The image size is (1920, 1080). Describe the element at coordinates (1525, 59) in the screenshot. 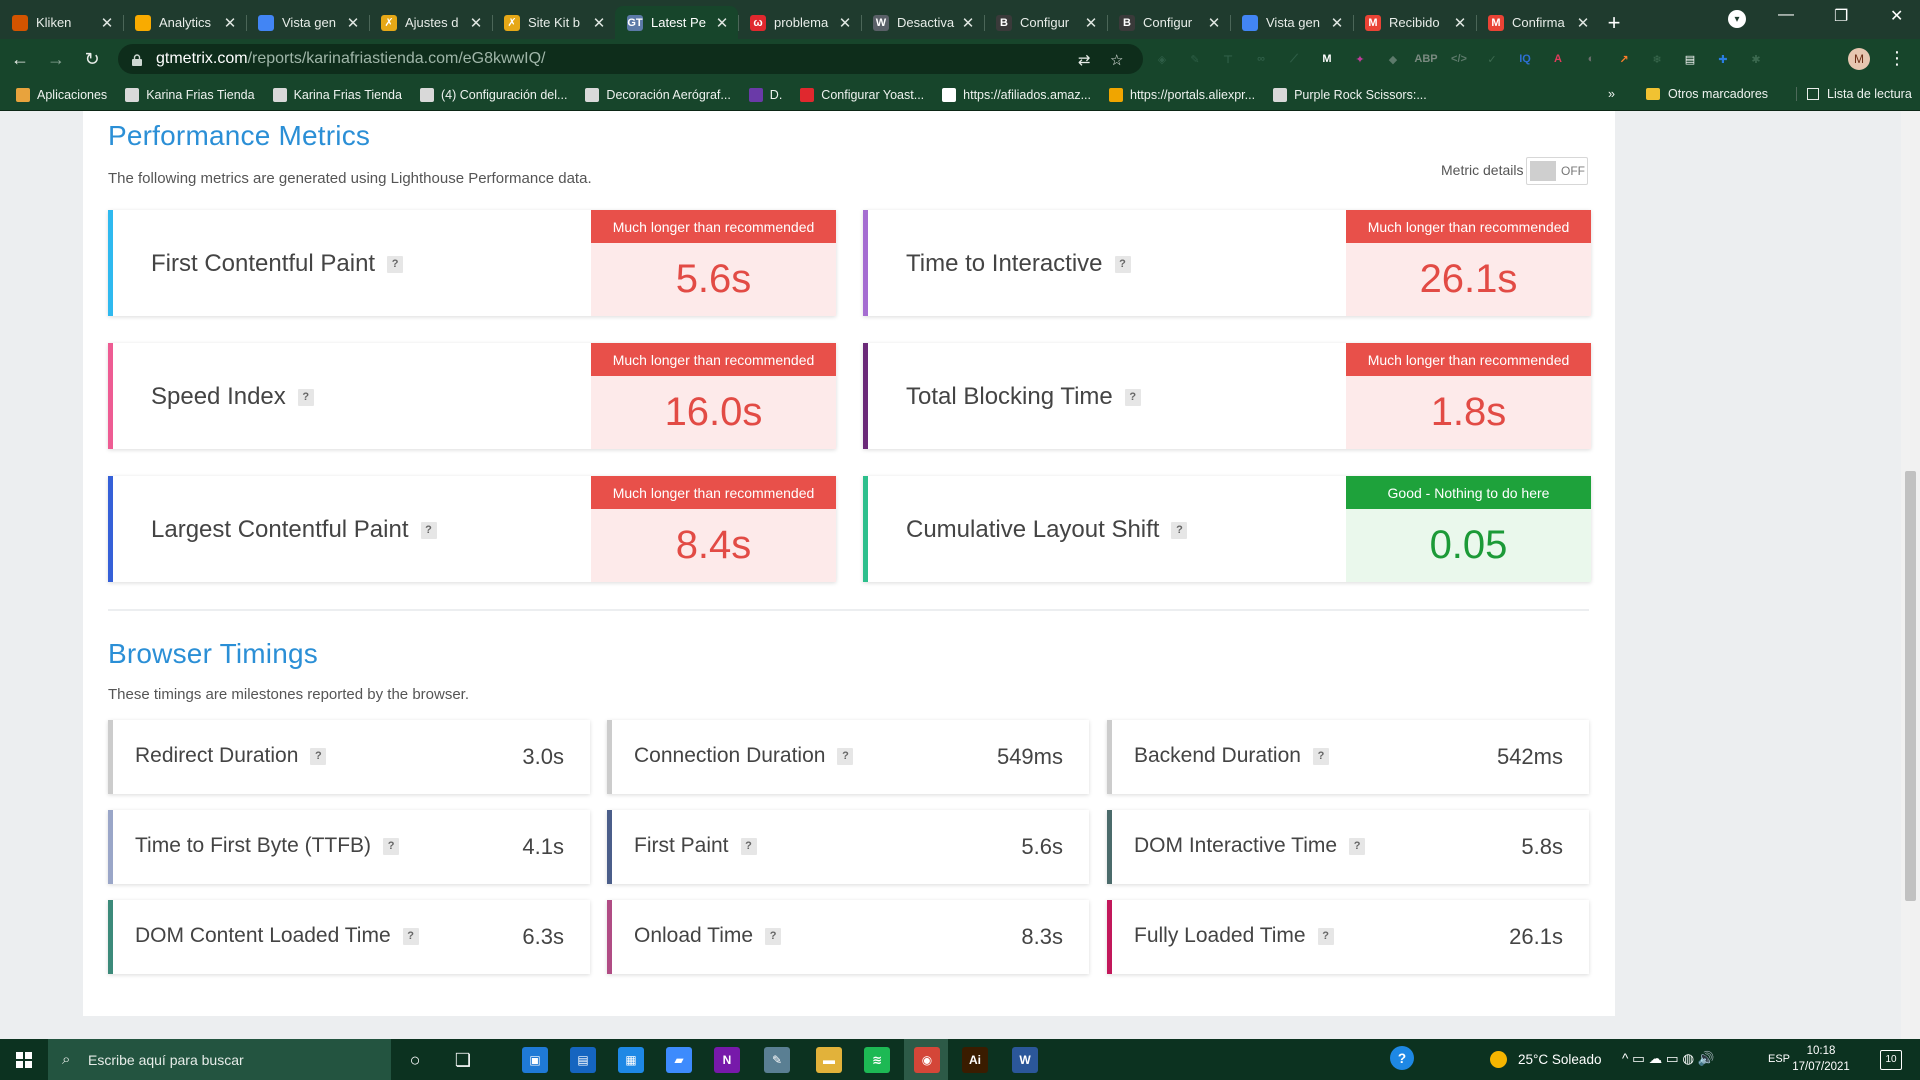

I see `extension-icon: IQ` at that location.